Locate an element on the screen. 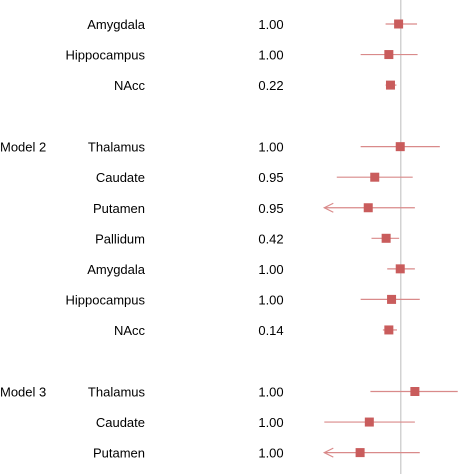  p-value-label: 0.14 is located at coordinates (270, 330).